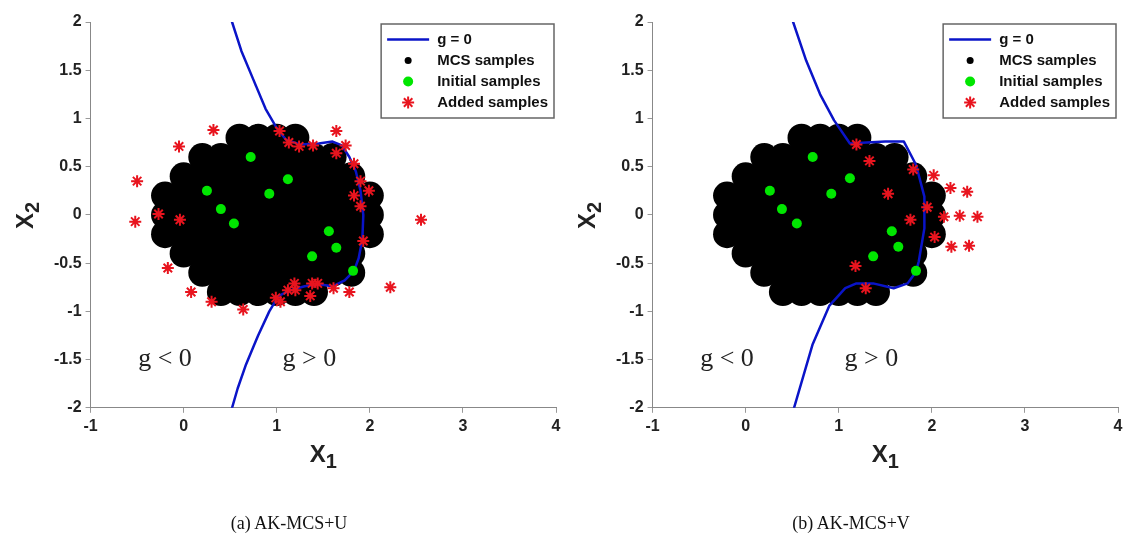 Image resolution: width=1141 pixels, height=556 pixels. I want to click on text: (a) AK-MCS+U, so click(289, 523).